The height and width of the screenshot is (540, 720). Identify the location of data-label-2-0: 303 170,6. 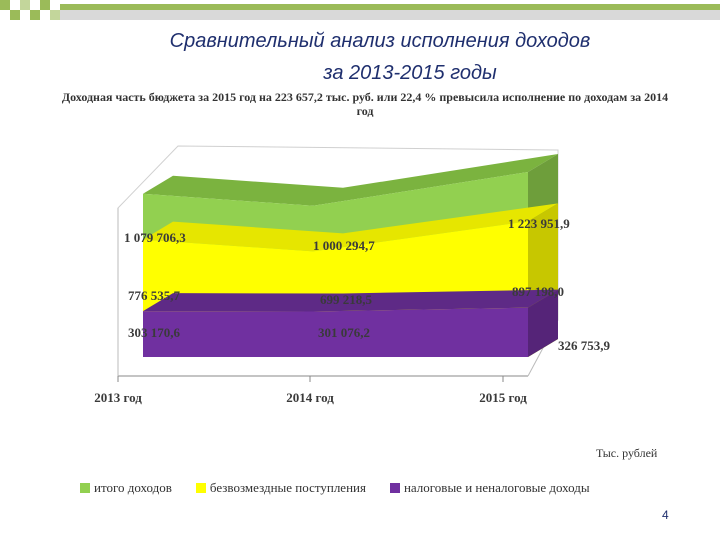
(154, 332).